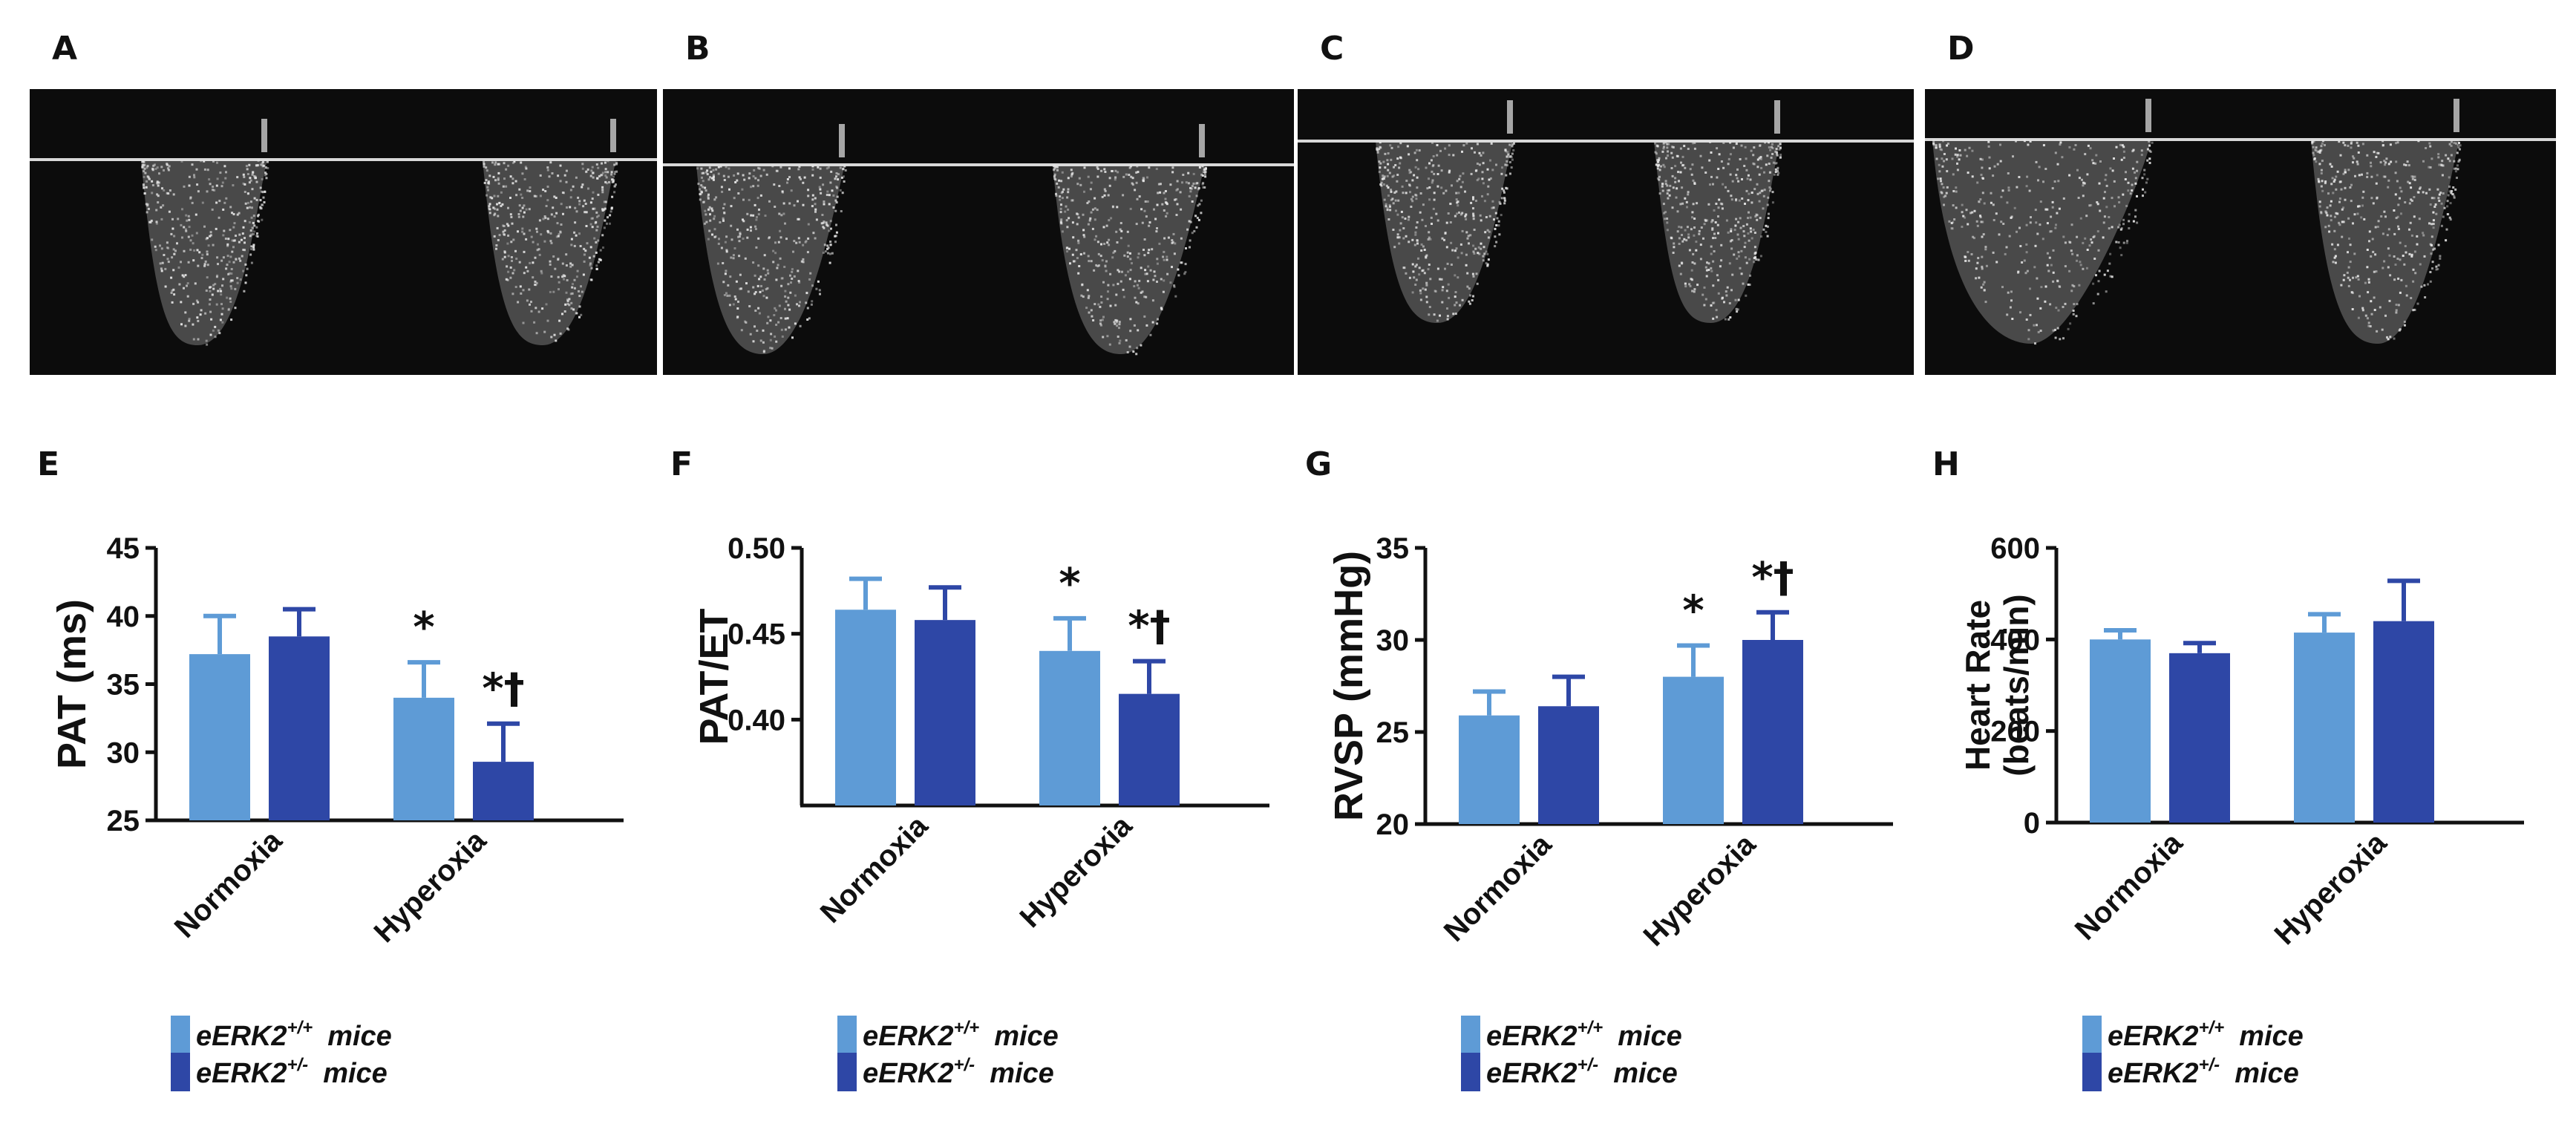 The image size is (2576, 1147). I want to click on significance-marker: *, so click(1069, 584).